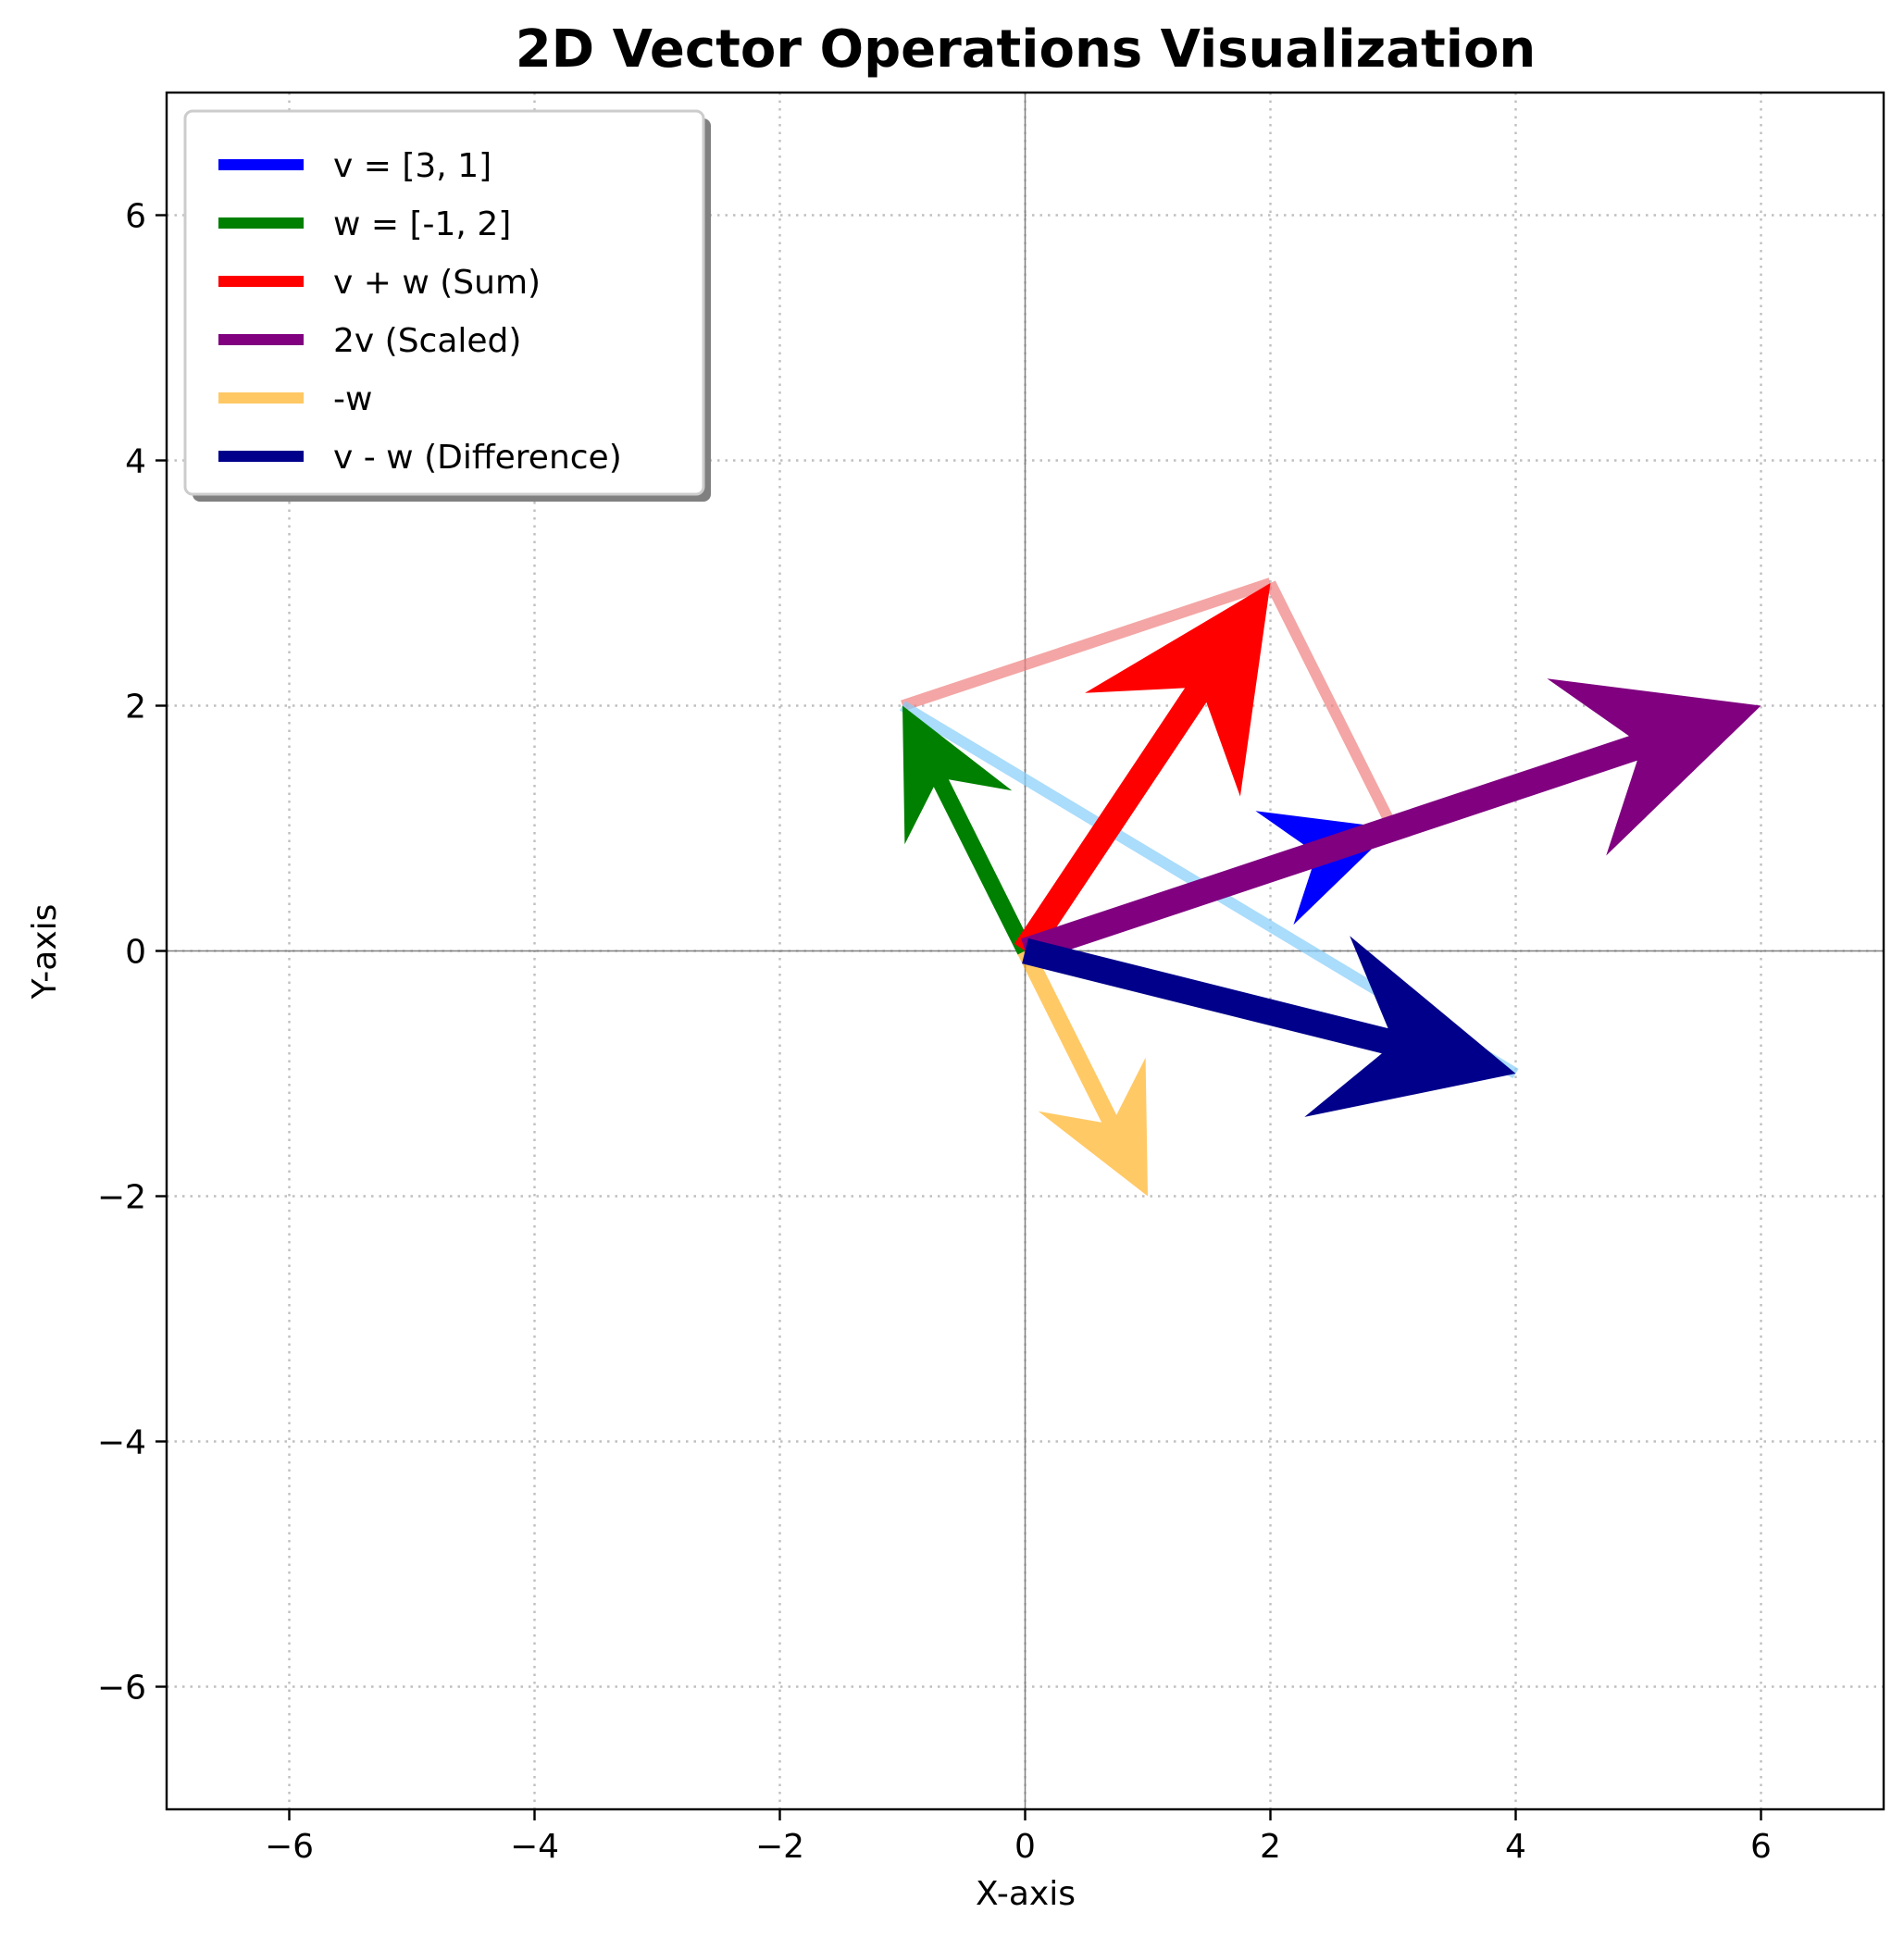  I want to click on y-tick-label: −6, so click(122, 1689).